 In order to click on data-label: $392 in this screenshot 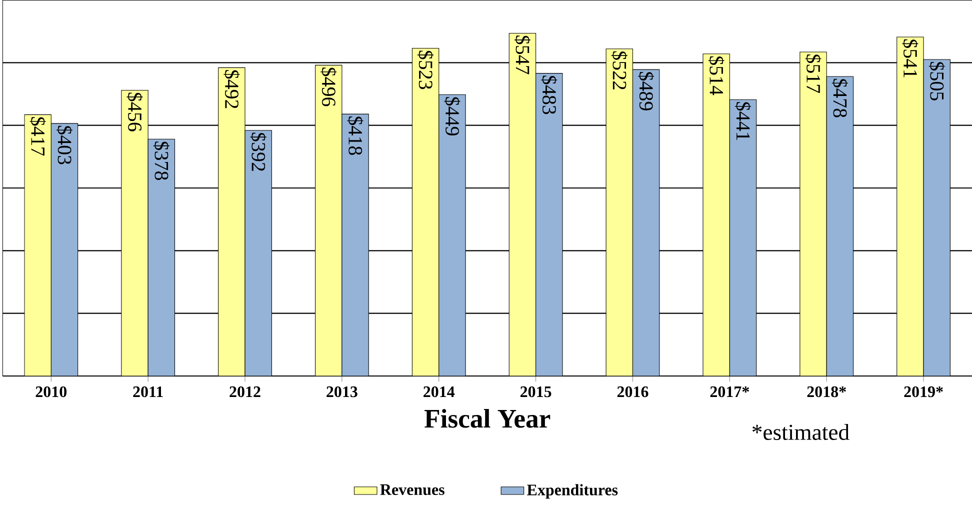, I will do `click(258, 151)`.